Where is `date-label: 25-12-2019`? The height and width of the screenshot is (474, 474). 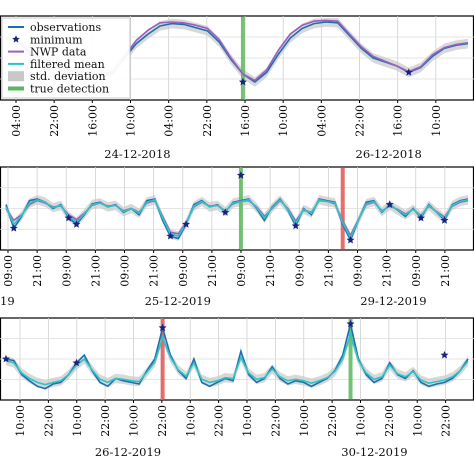
date-label: 25-12-2019 is located at coordinates (178, 301).